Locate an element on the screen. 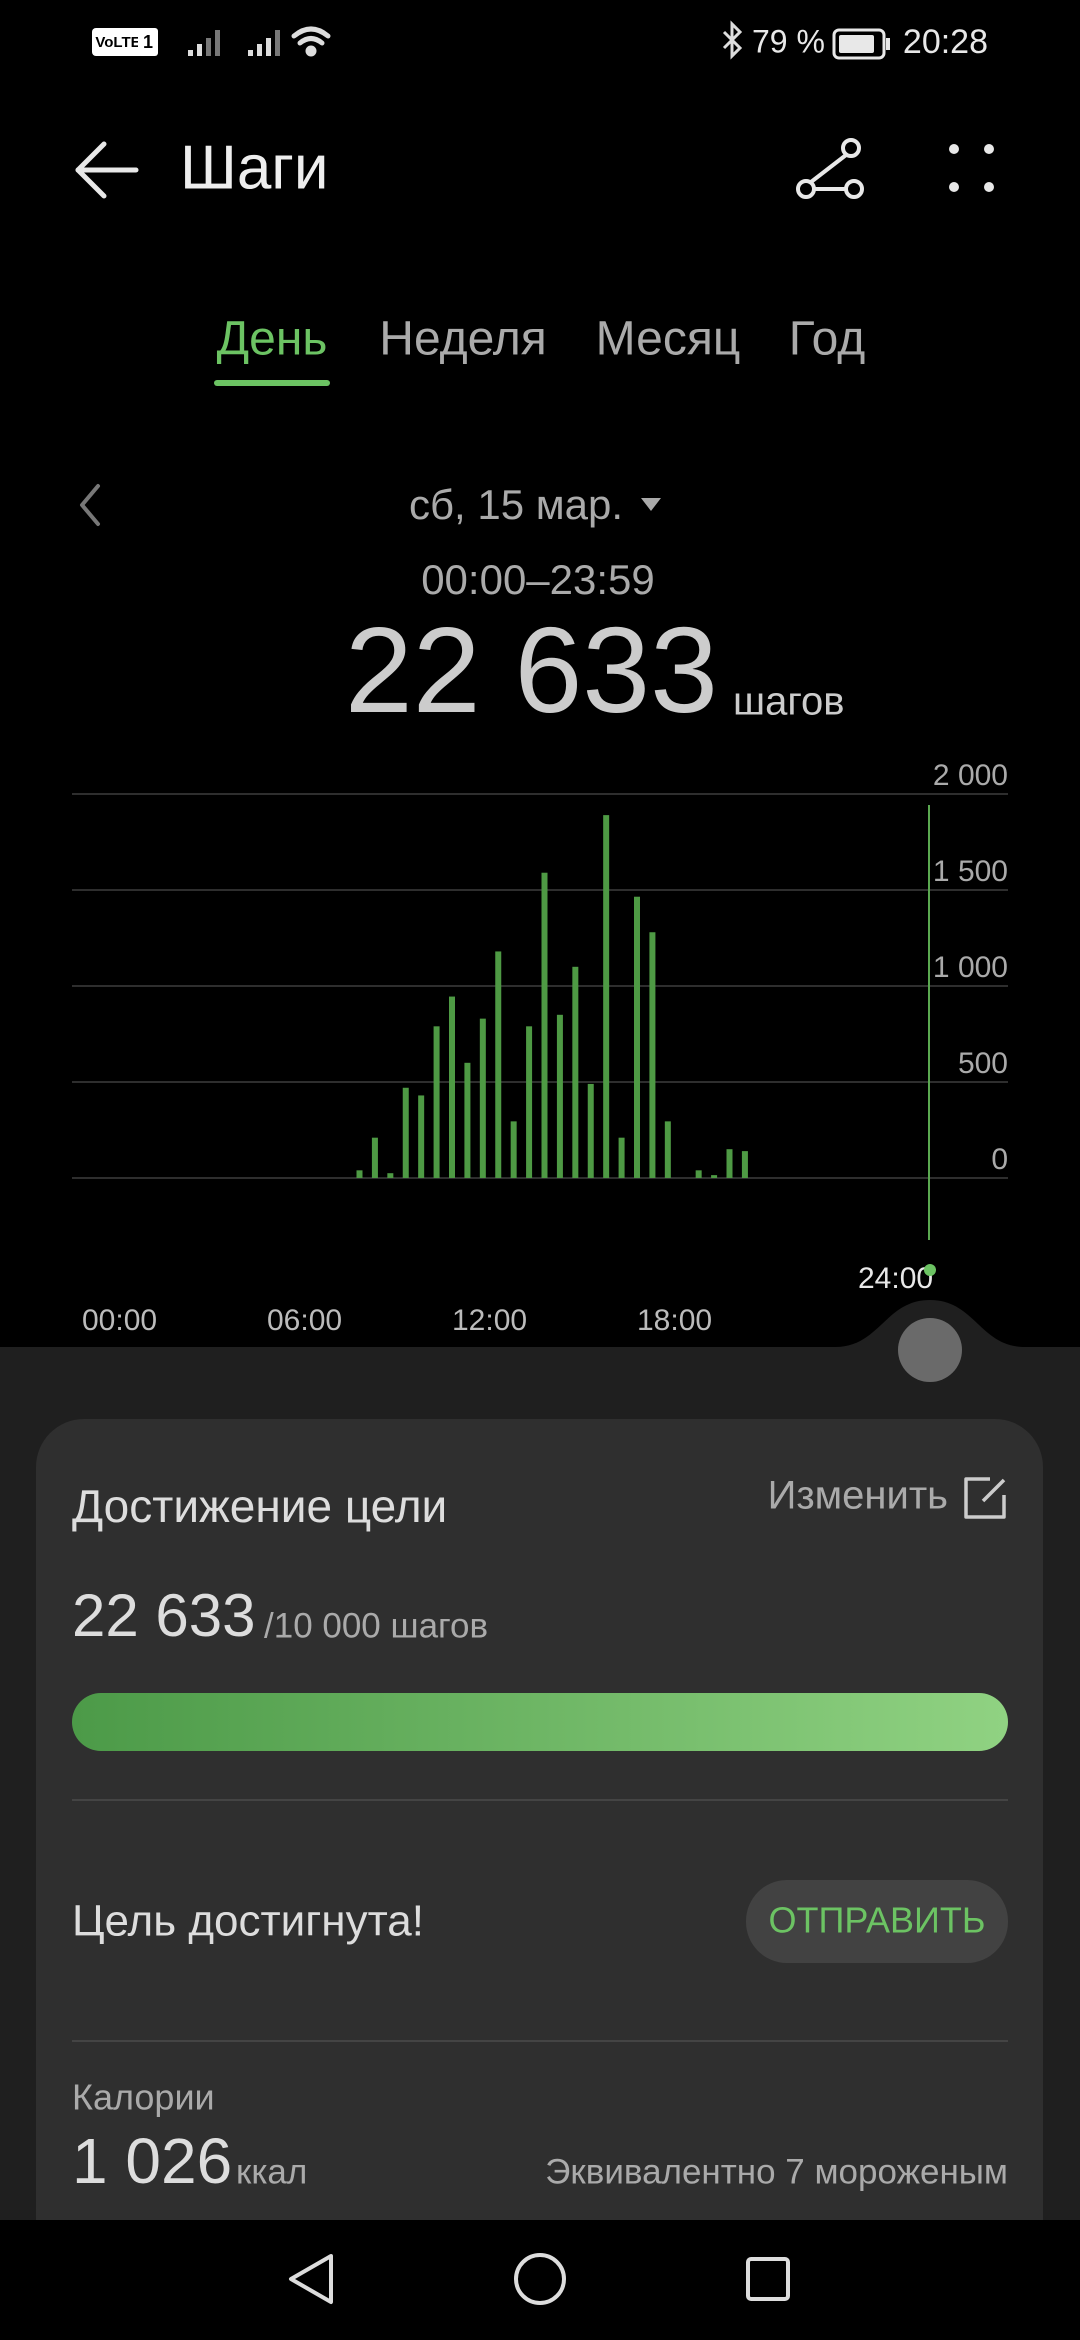 The width and height of the screenshot is (1080, 2340). sim-badge is located at coordinates (148, 42).